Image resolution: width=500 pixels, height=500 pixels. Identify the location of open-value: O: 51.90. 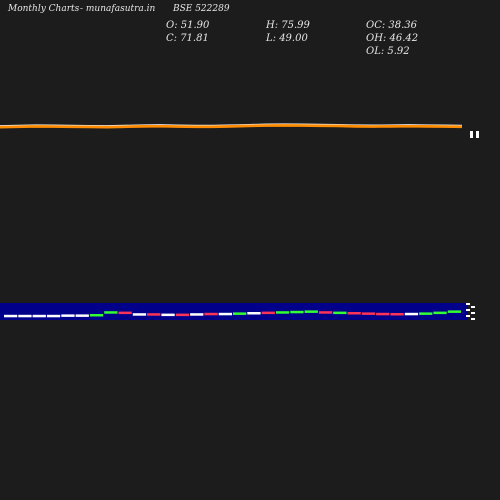
(188, 25).